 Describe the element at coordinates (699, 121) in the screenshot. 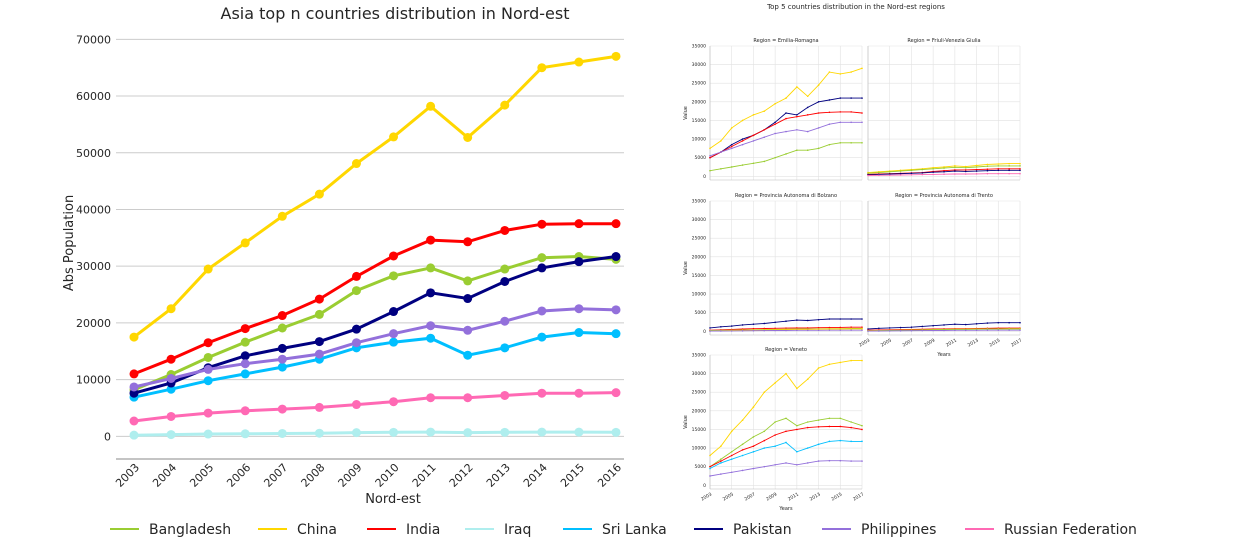

I see `facet-y-tick: 15000` at that location.